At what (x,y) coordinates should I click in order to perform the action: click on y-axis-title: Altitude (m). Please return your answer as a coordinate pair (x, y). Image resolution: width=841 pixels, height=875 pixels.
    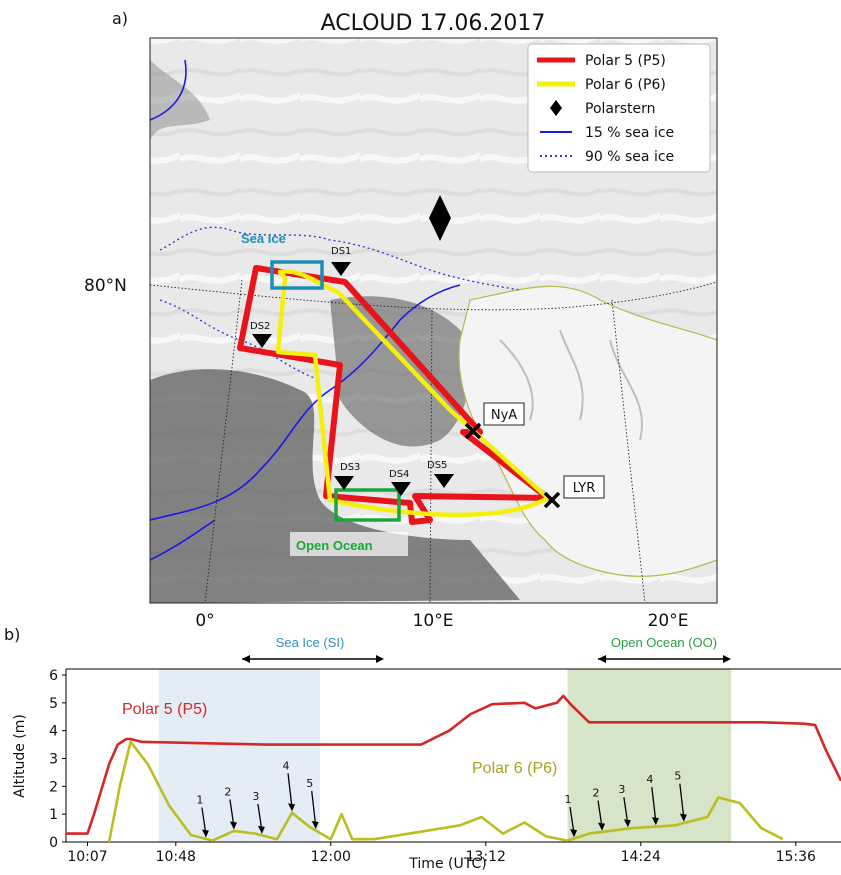
    Looking at the image, I should click on (20, 756).